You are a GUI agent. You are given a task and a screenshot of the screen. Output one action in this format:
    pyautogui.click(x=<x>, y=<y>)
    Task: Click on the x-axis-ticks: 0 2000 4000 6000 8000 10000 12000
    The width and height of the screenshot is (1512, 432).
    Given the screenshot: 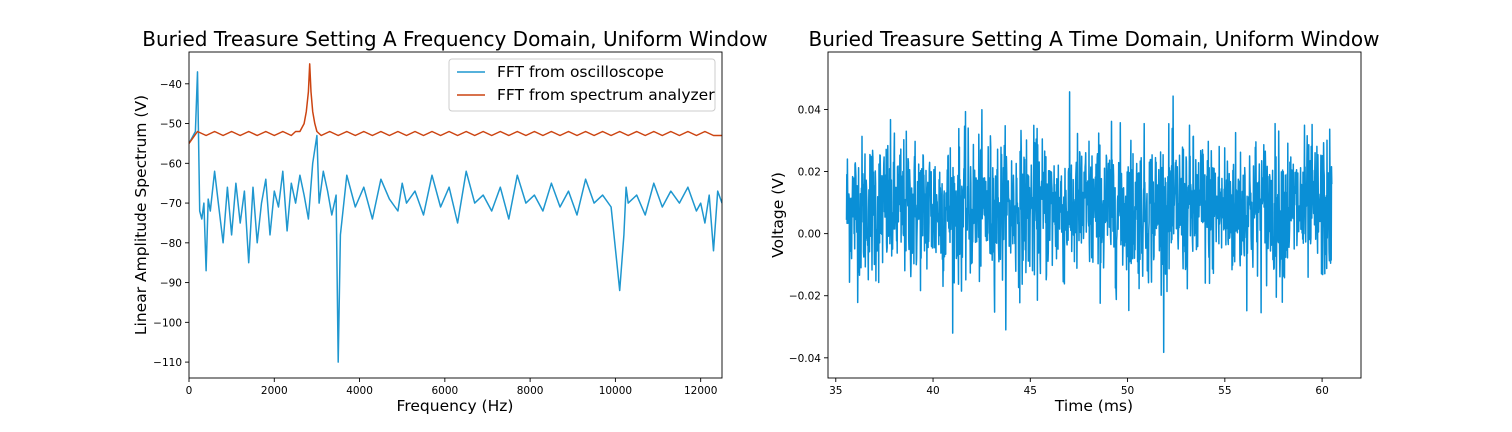 What is the action you would take?
    pyautogui.click(x=451, y=387)
    